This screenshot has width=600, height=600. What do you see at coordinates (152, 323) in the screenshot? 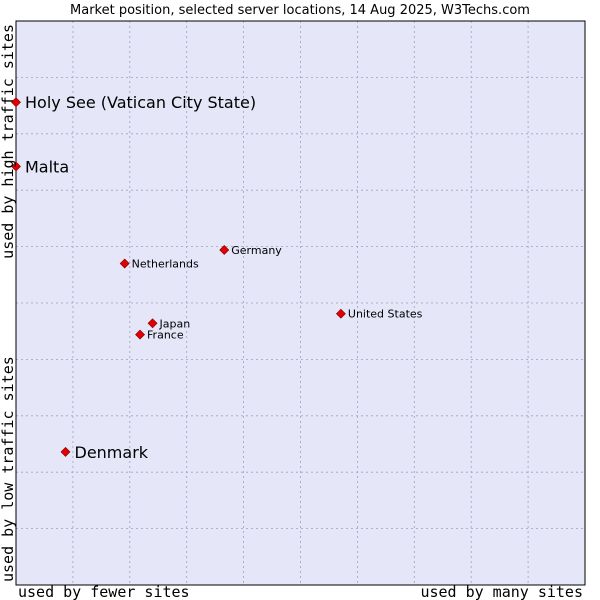
I see `marker-japan` at bounding box center [152, 323].